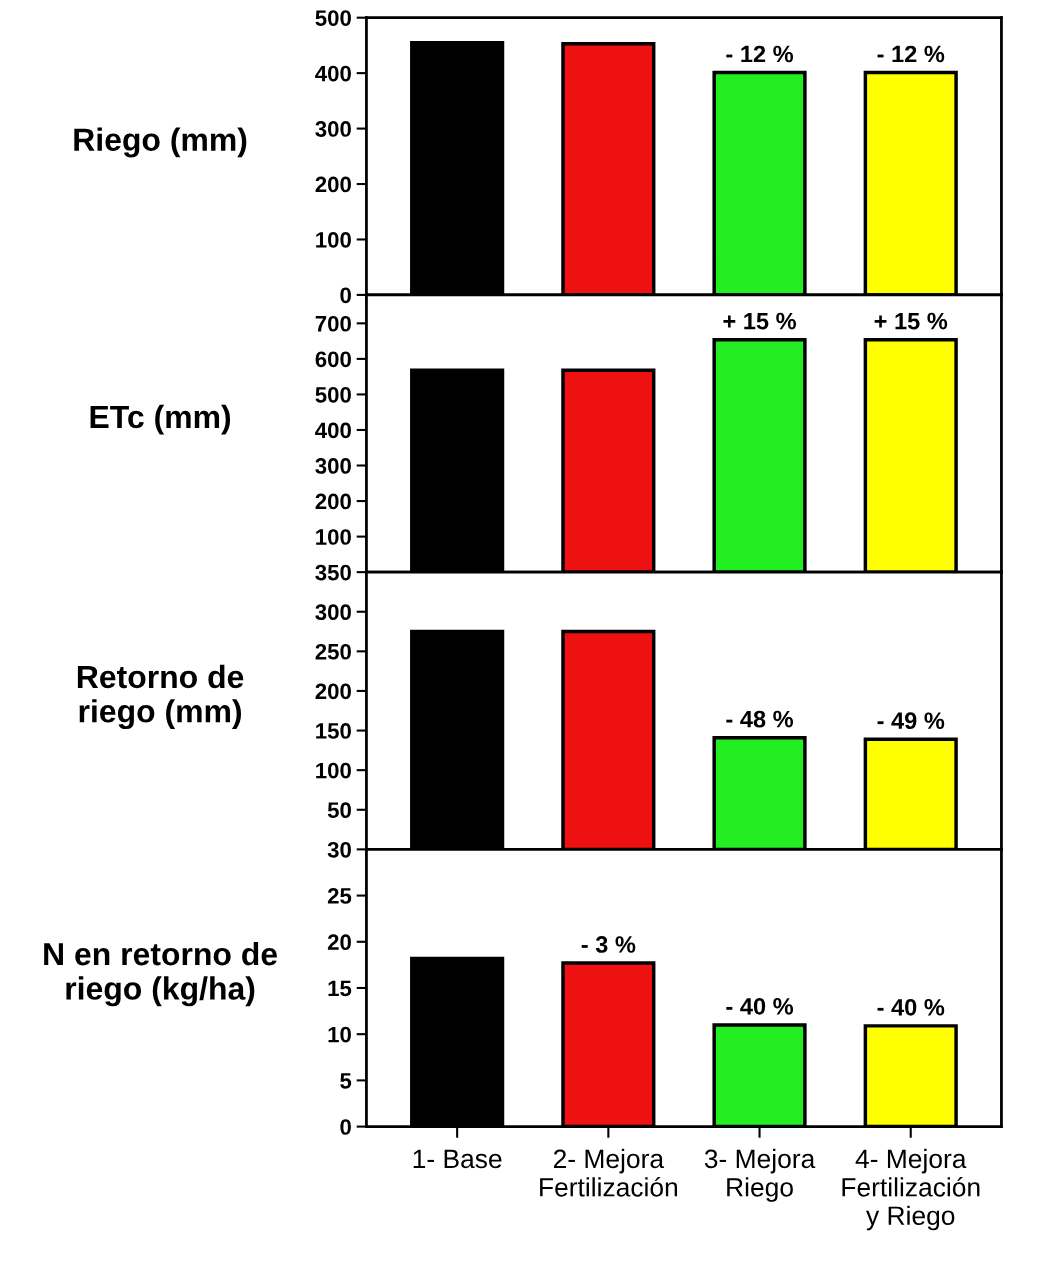  What do you see at coordinates (333, 731) in the screenshot?
I see `y-tick-label: 150` at bounding box center [333, 731].